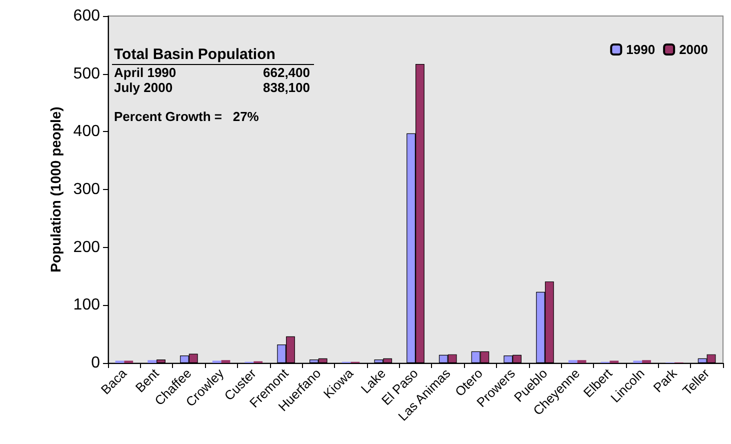  What do you see at coordinates (195, 54) in the screenshot?
I see `annotation: Total Basin Population` at bounding box center [195, 54].